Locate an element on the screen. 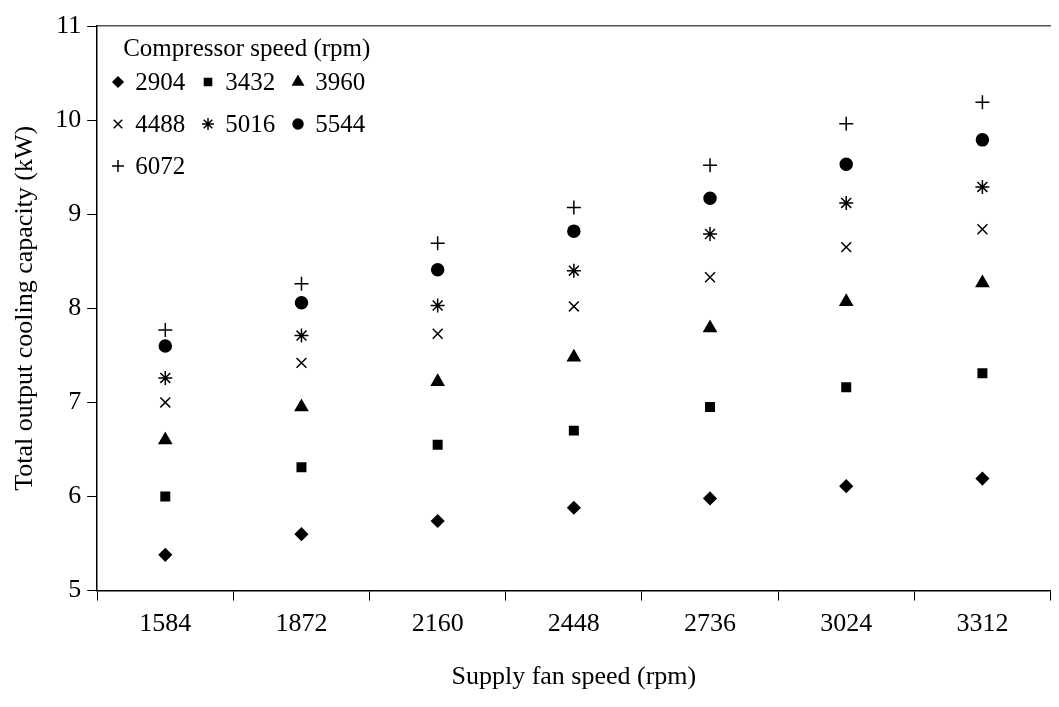 This screenshot has width=1059, height=707. y-tick-label: 5 is located at coordinates (75, 589).